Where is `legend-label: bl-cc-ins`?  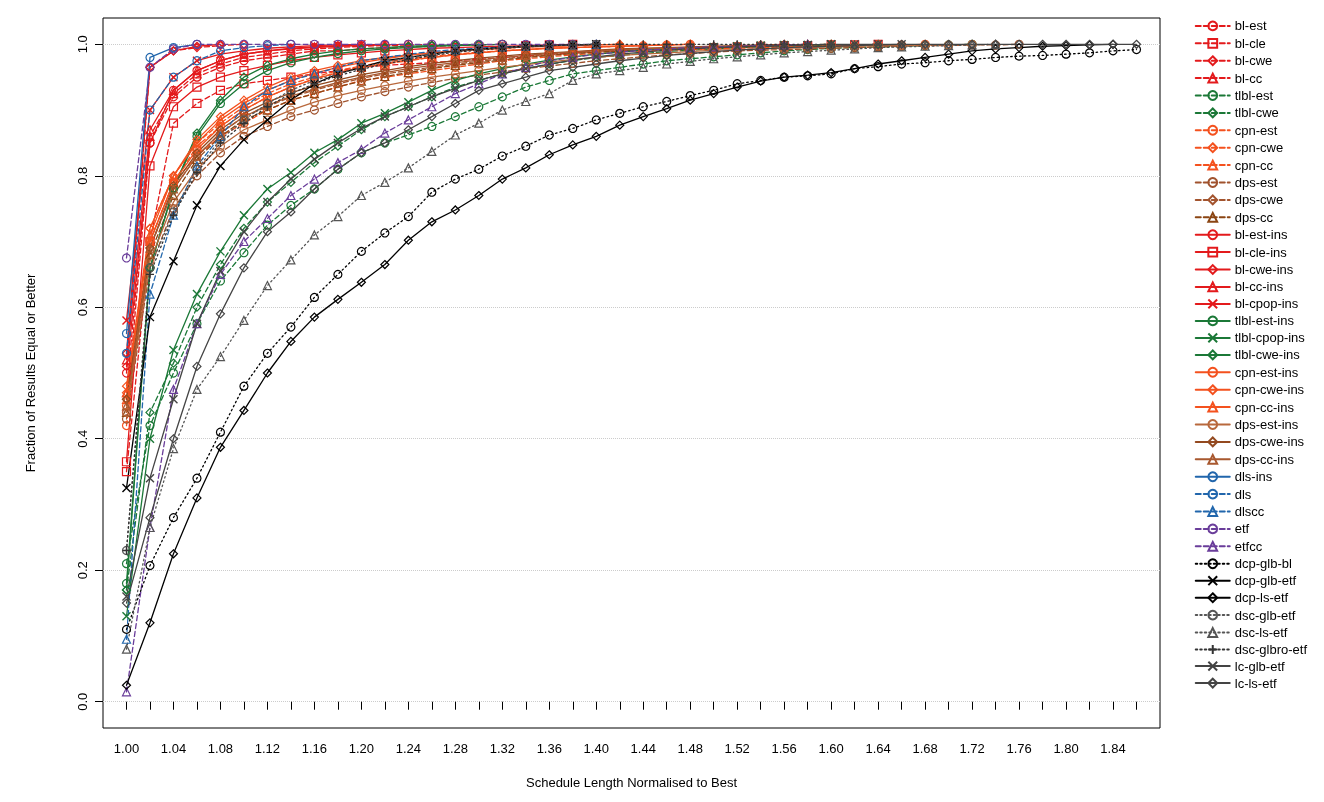
legend-label: bl-cc-ins is located at coordinates (1259, 287).